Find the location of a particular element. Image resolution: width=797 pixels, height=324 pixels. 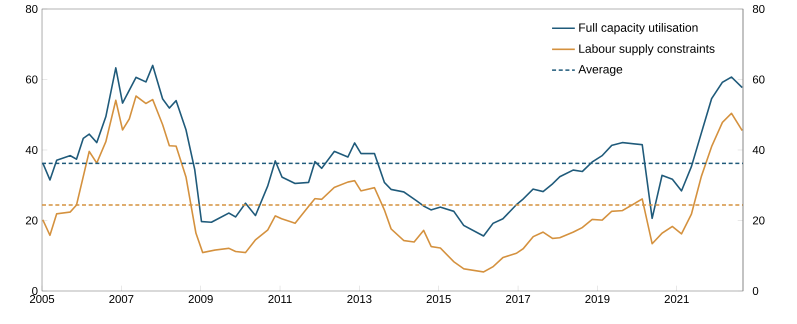

legend-label: Average is located at coordinates (600, 70).